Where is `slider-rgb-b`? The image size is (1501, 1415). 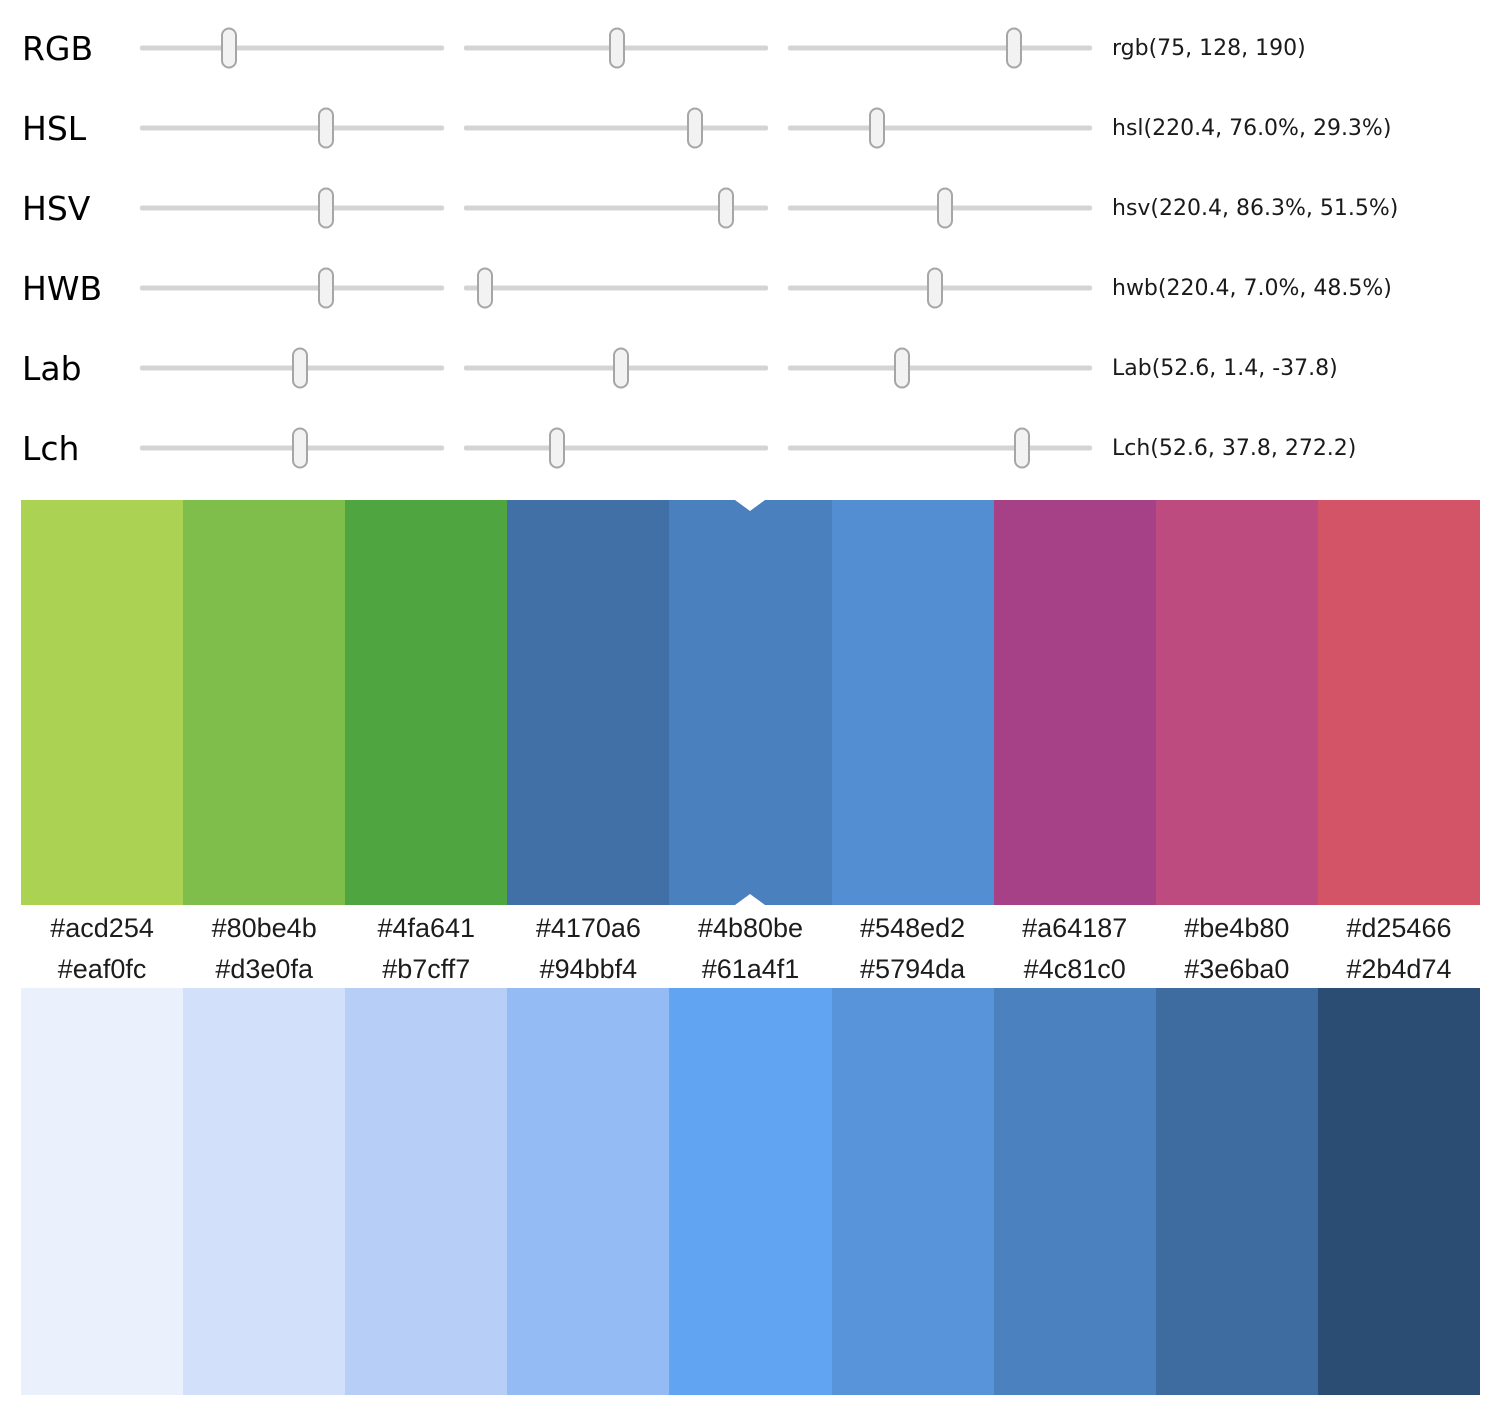 slider-rgb-b is located at coordinates (940, 48).